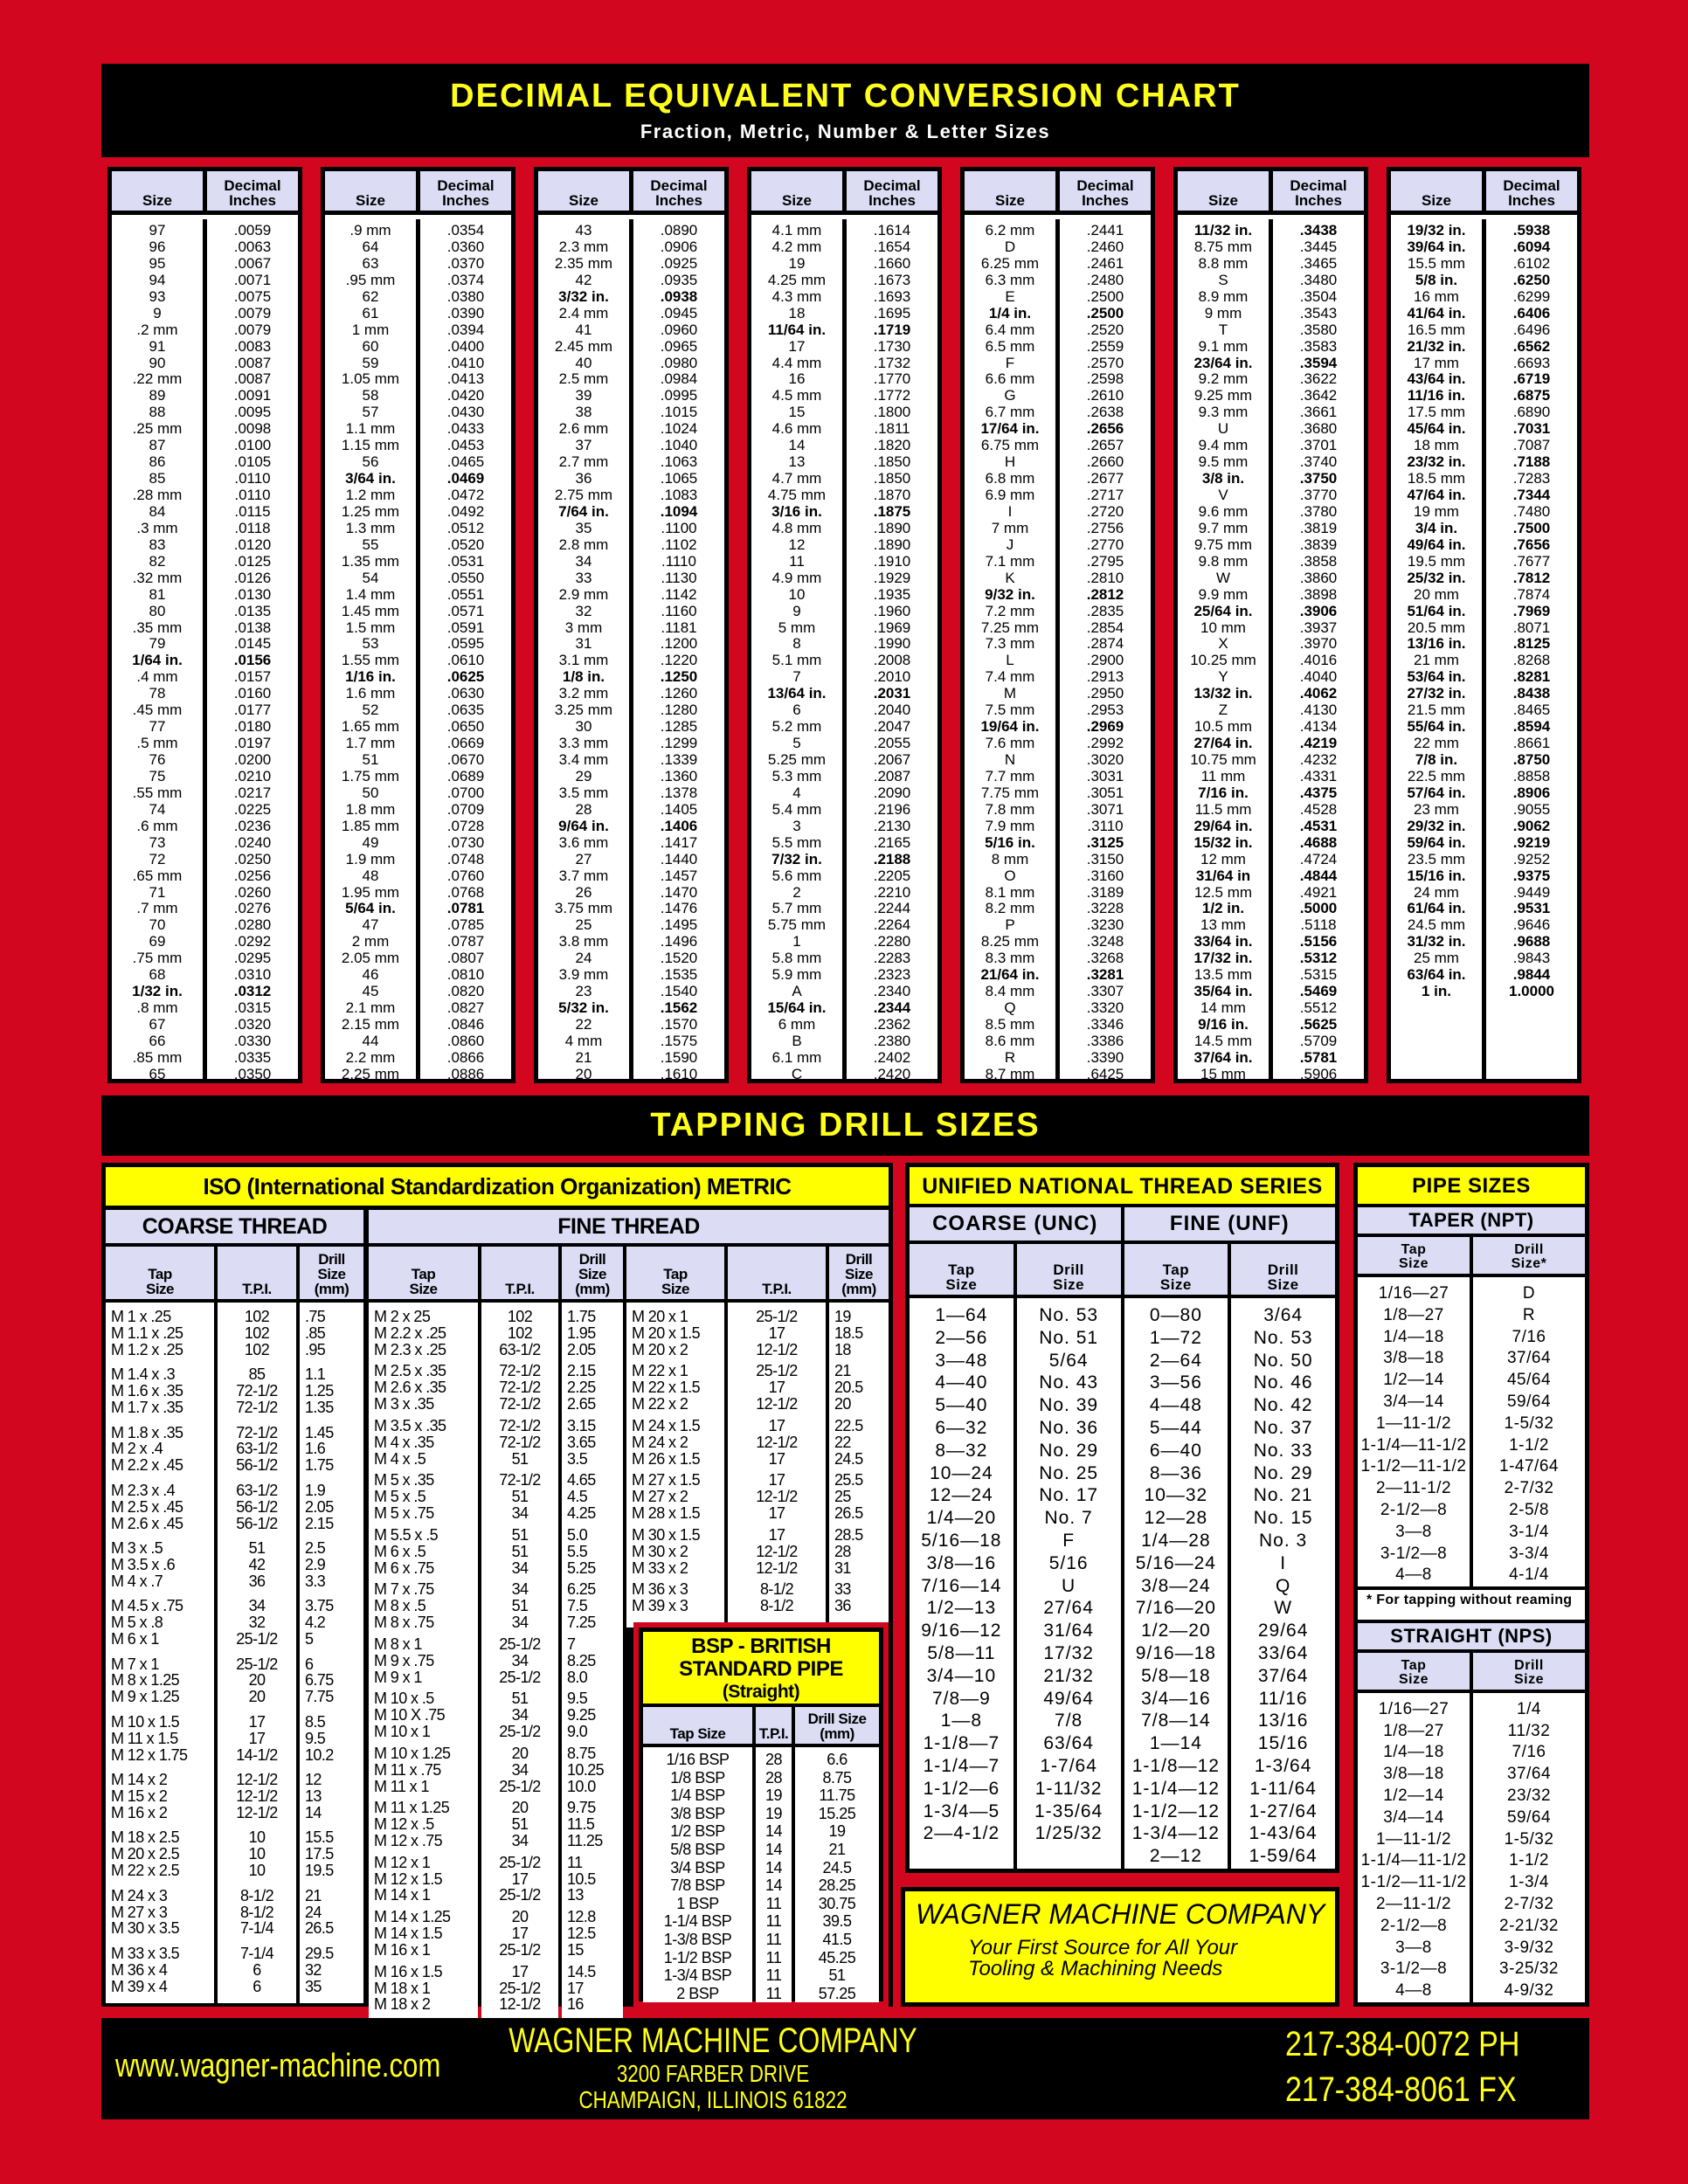 This screenshot has height=2184, width=1688. What do you see at coordinates (370, 610) in the screenshot?
I see `size-cell: 1.45 mm` at bounding box center [370, 610].